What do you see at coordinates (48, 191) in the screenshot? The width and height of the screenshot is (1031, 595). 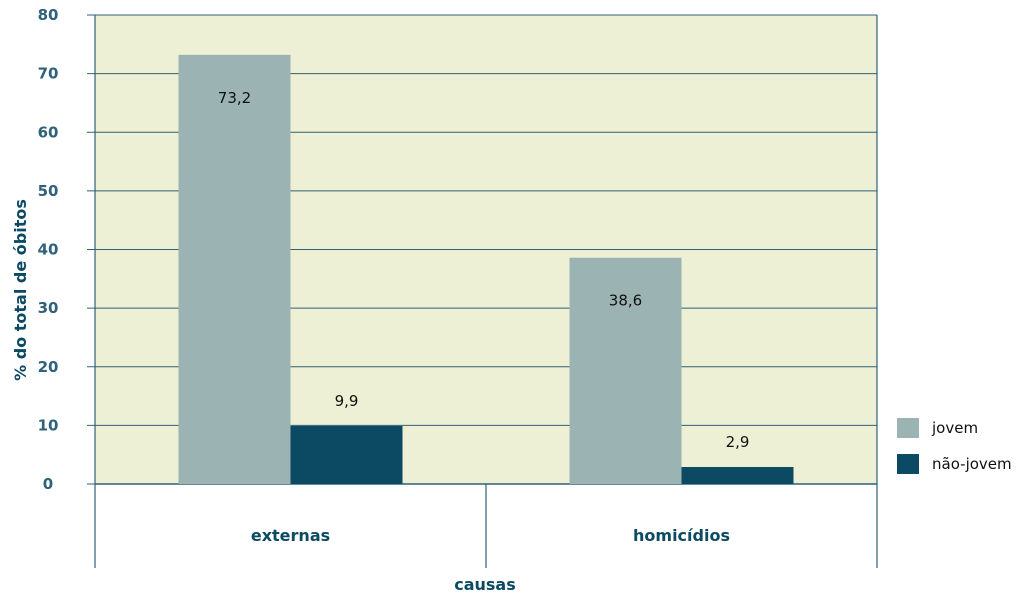 I see `y-tick-label: 50` at bounding box center [48, 191].